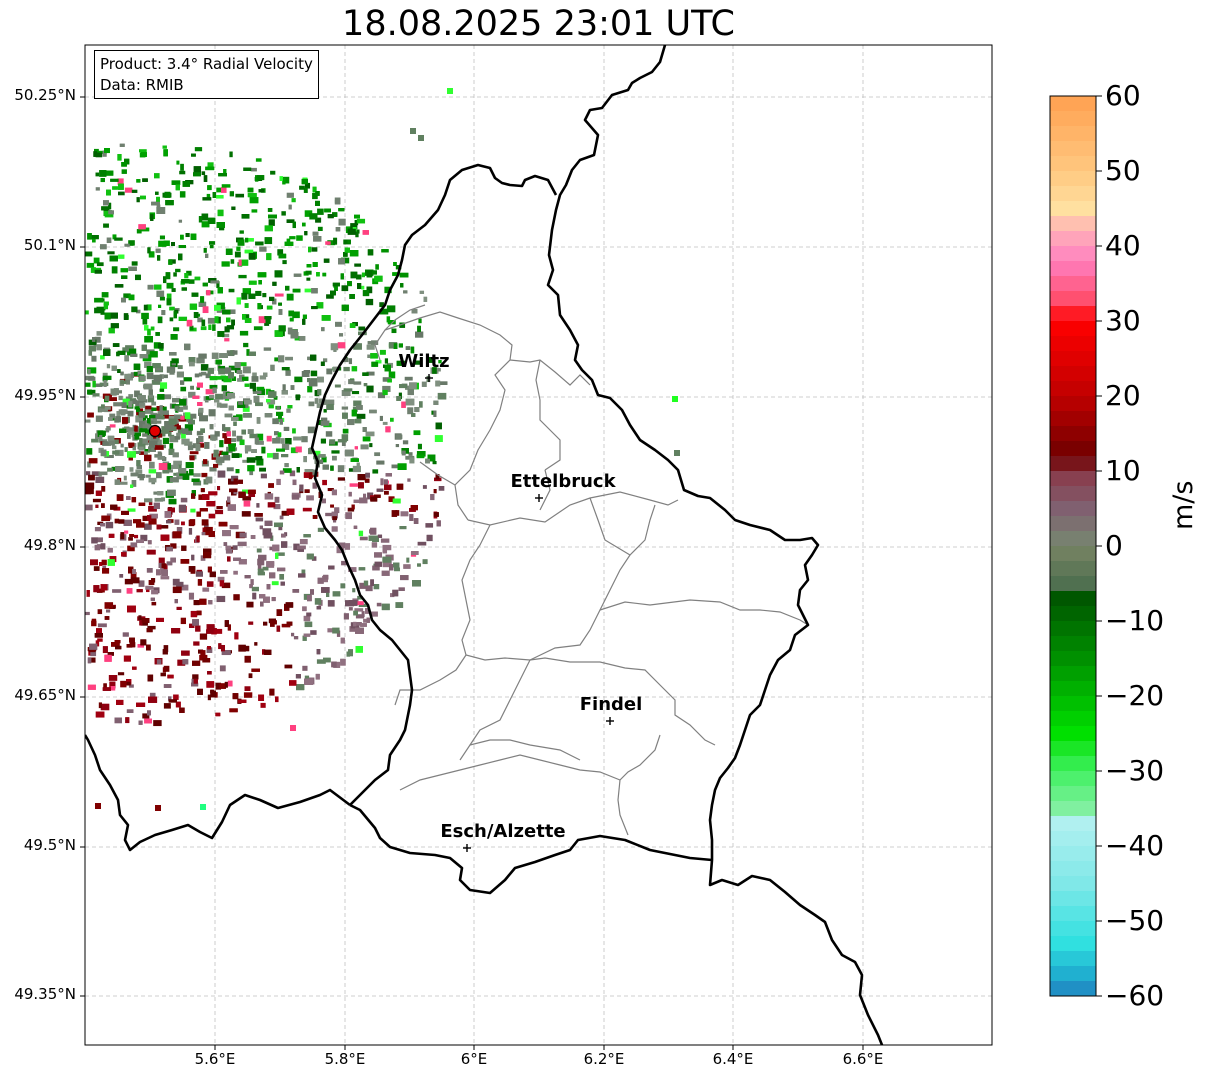  Describe the element at coordinates (155, 431) in the screenshot. I see `radar-site-marker` at that location.